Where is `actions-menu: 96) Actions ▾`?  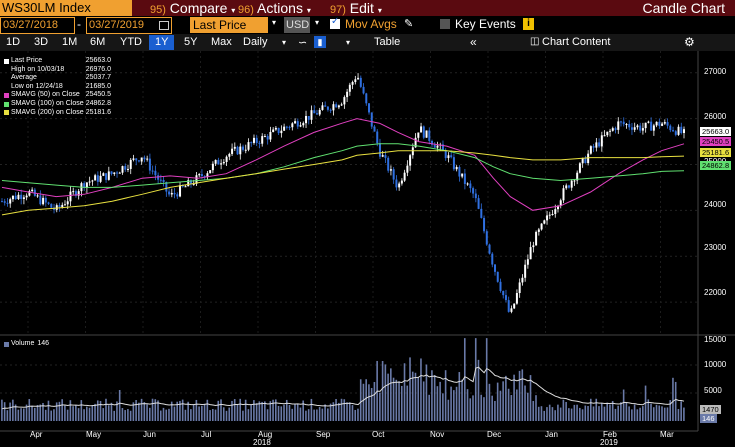 actions-menu: 96) Actions ▾ is located at coordinates (274, 9).